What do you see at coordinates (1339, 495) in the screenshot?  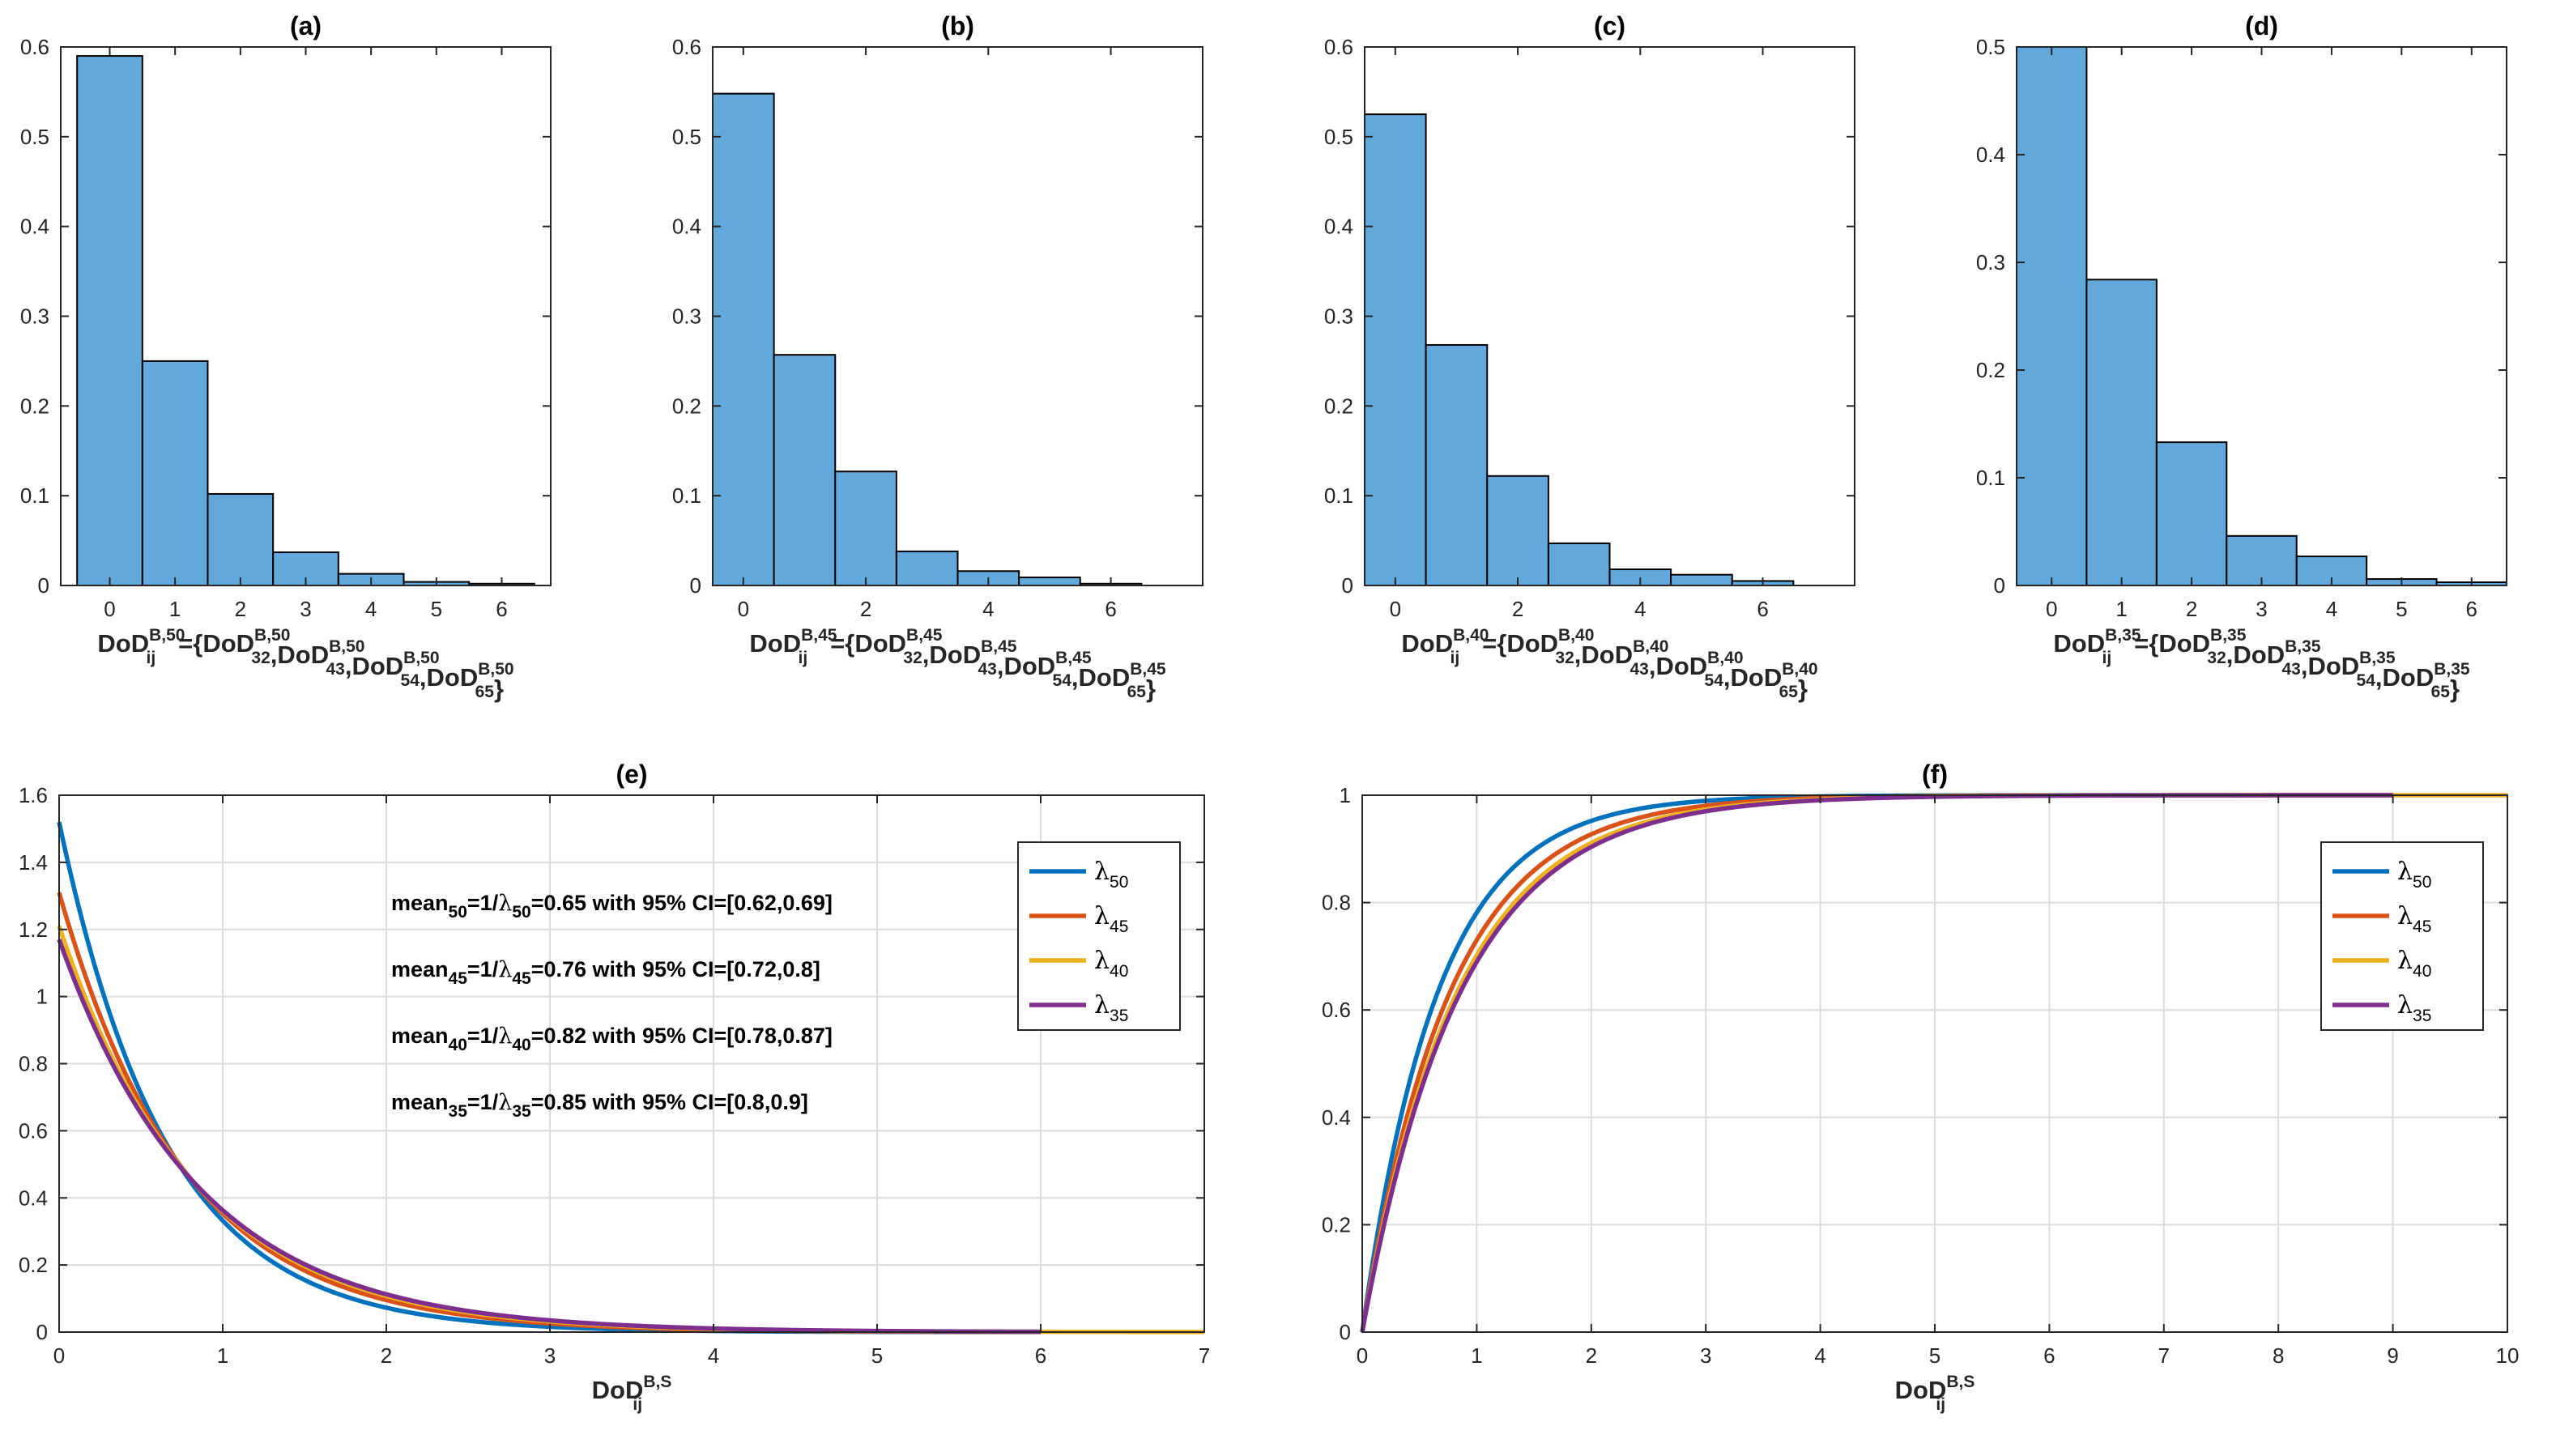 I see `y-tick-label: 0.1` at bounding box center [1339, 495].